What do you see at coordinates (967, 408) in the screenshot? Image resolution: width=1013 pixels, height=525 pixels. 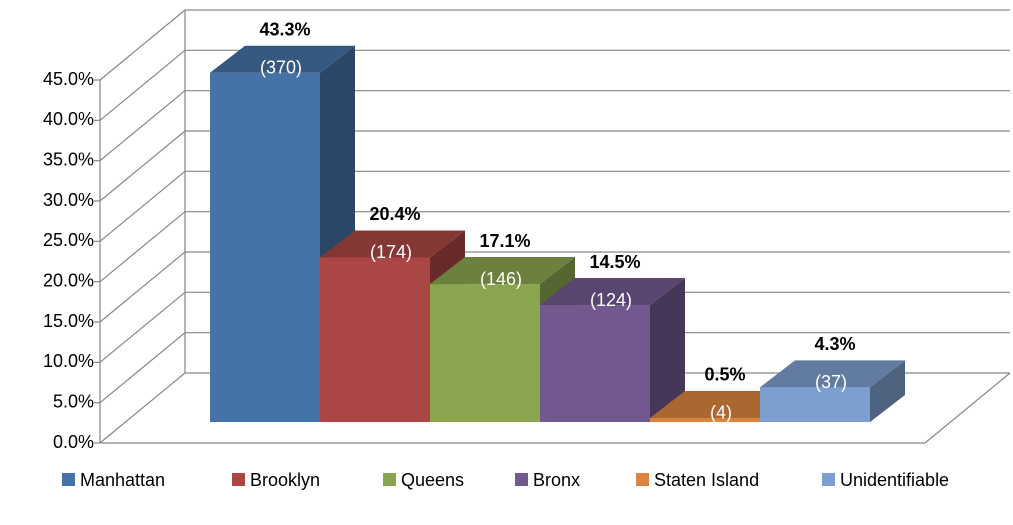 I see `floor-right` at bounding box center [967, 408].